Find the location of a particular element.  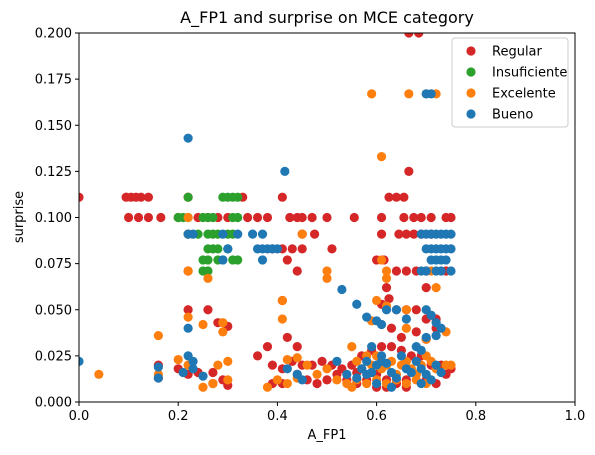

x-tick-label: 0.2 is located at coordinates (178, 416).